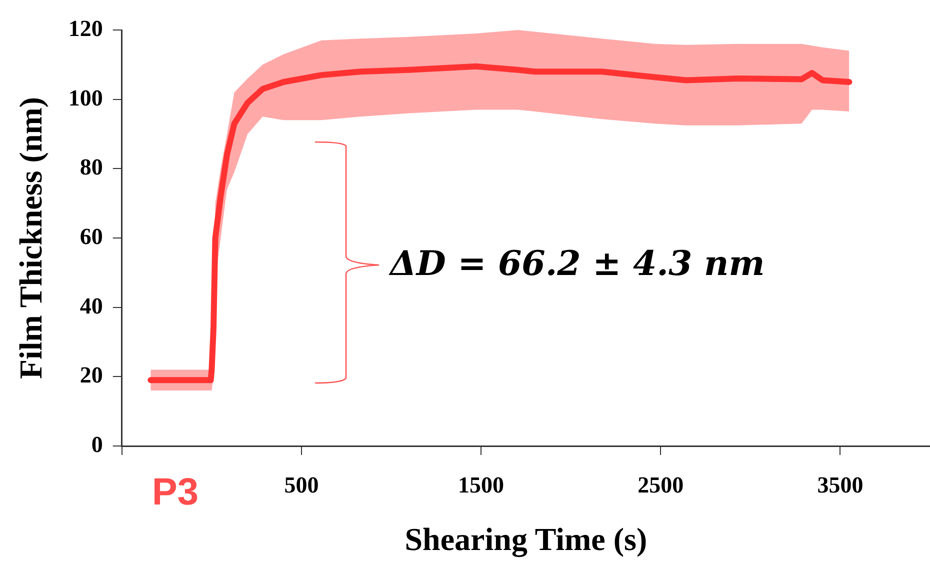 The image size is (930, 571). I want to click on y-tick-label: 120, so click(85, 28).